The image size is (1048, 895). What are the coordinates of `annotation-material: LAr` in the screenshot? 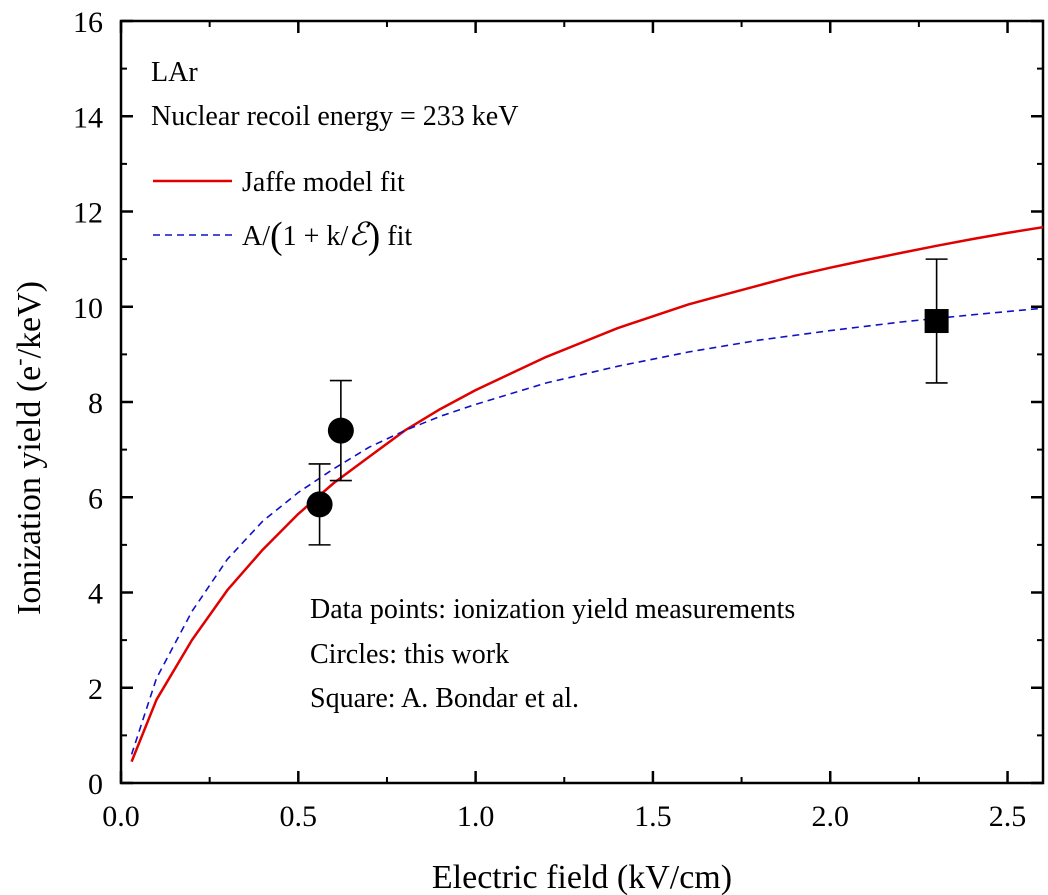 It's located at (174, 72).